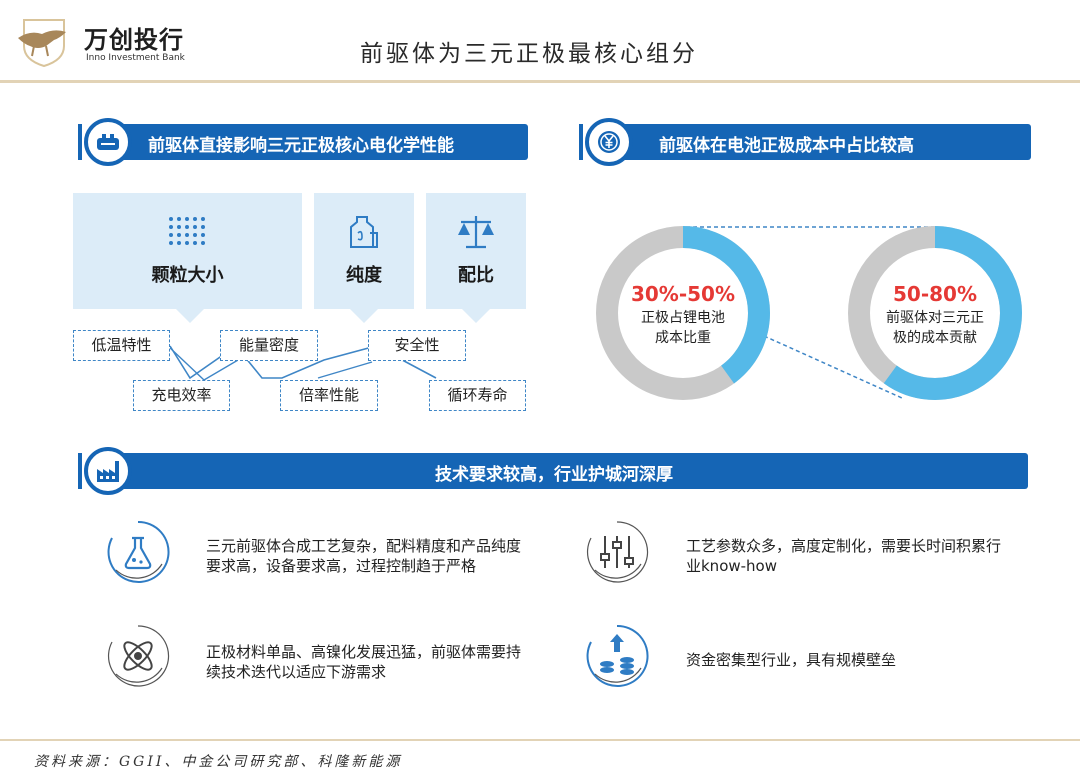 This screenshot has height=782, width=1080. What do you see at coordinates (364, 251) in the screenshot?
I see `property-box-purity: 纯度` at bounding box center [364, 251].